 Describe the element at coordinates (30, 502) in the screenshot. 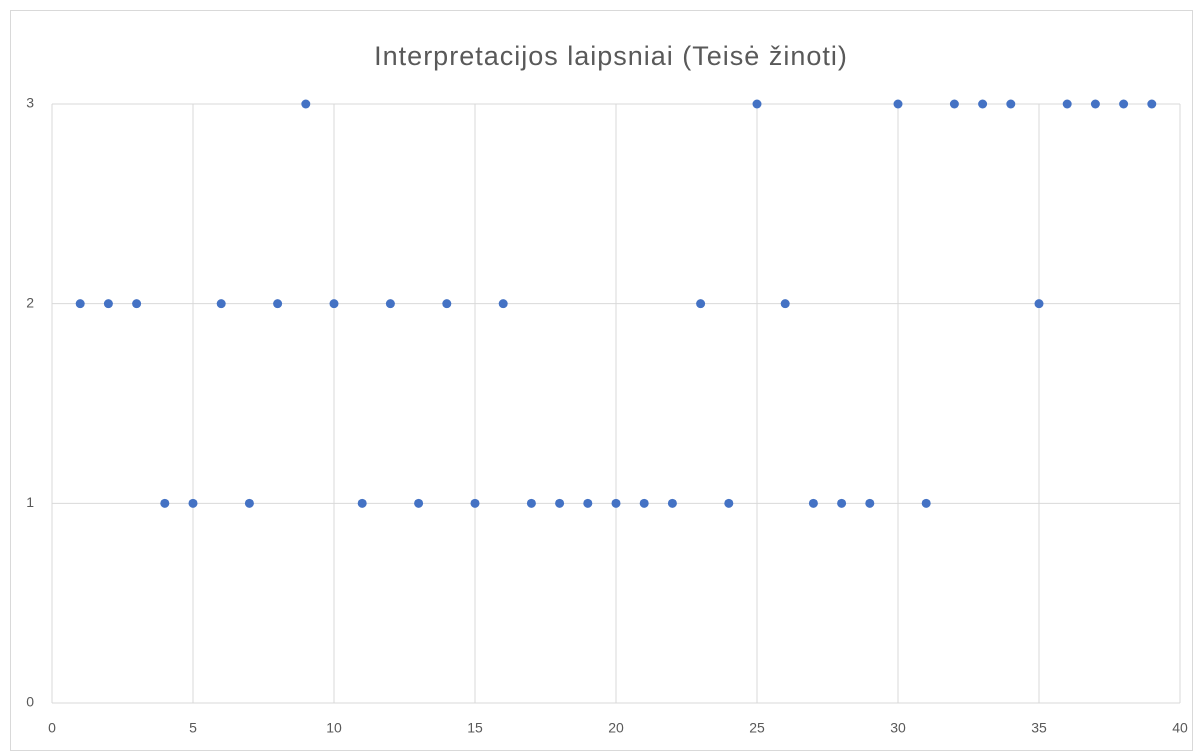

I see `y-tick-label: 1` at that location.